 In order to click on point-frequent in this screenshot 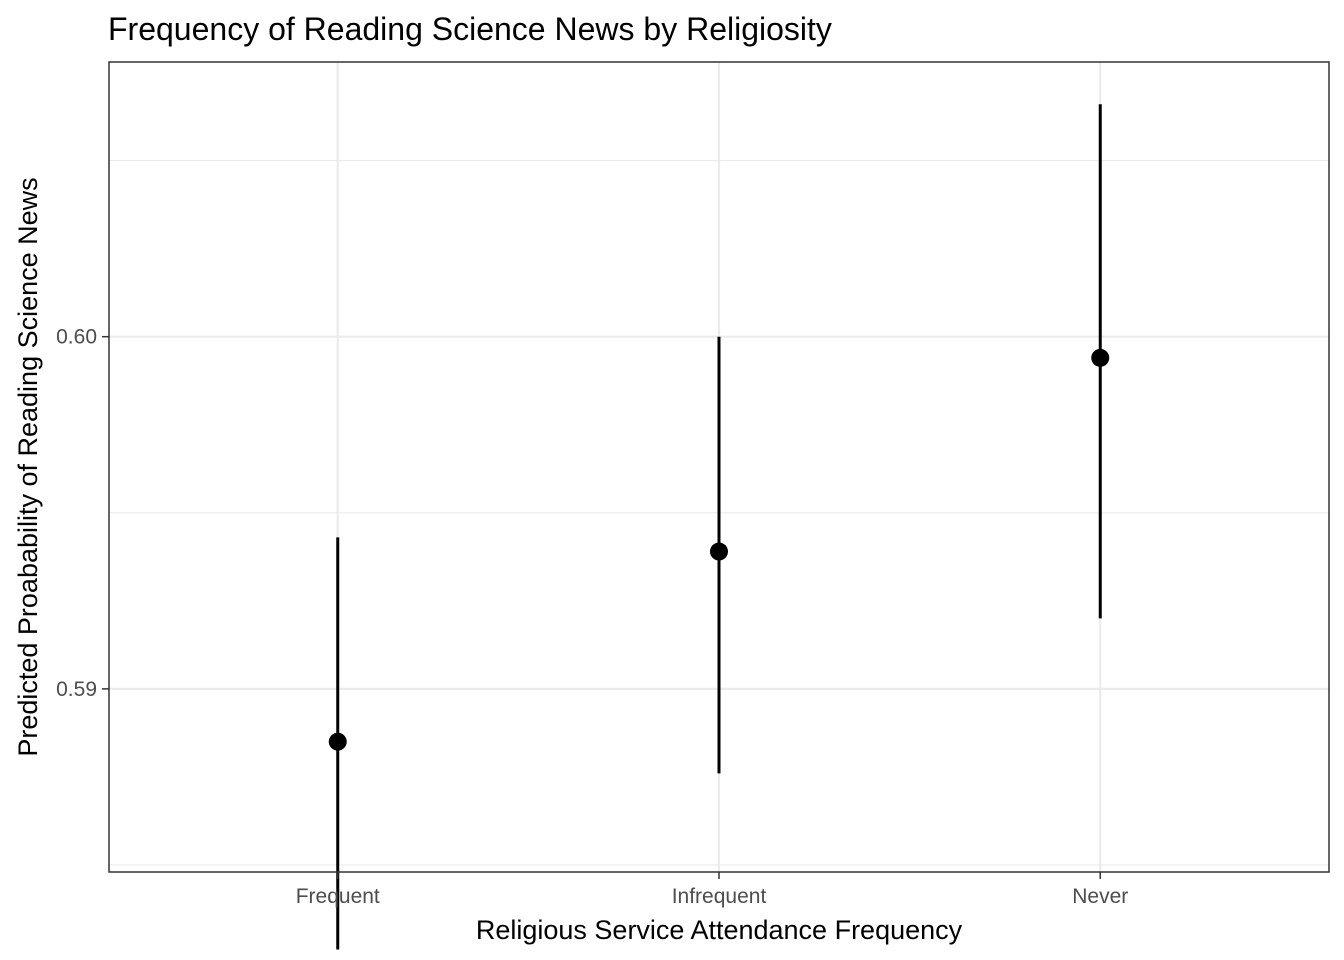, I will do `click(337, 741)`.